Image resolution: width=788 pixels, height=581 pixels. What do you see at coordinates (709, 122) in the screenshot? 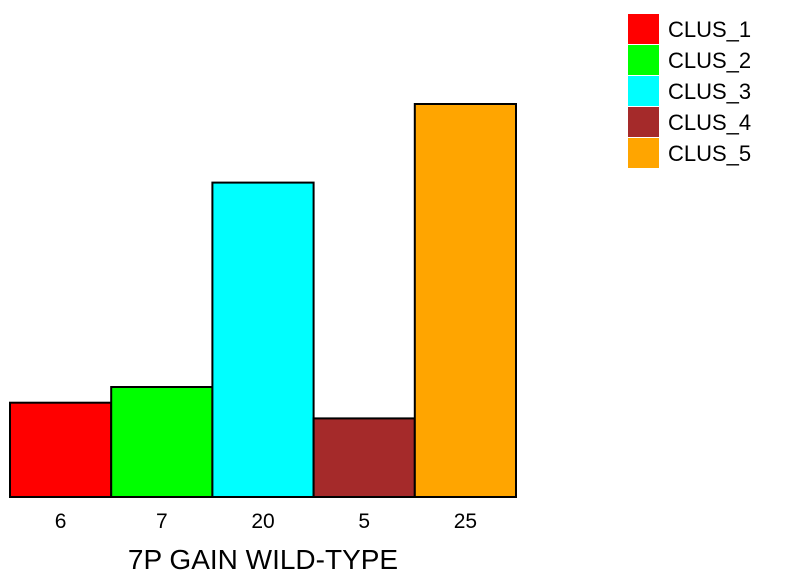
I see `legend-label: CLUS_4` at bounding box center [709, 122].